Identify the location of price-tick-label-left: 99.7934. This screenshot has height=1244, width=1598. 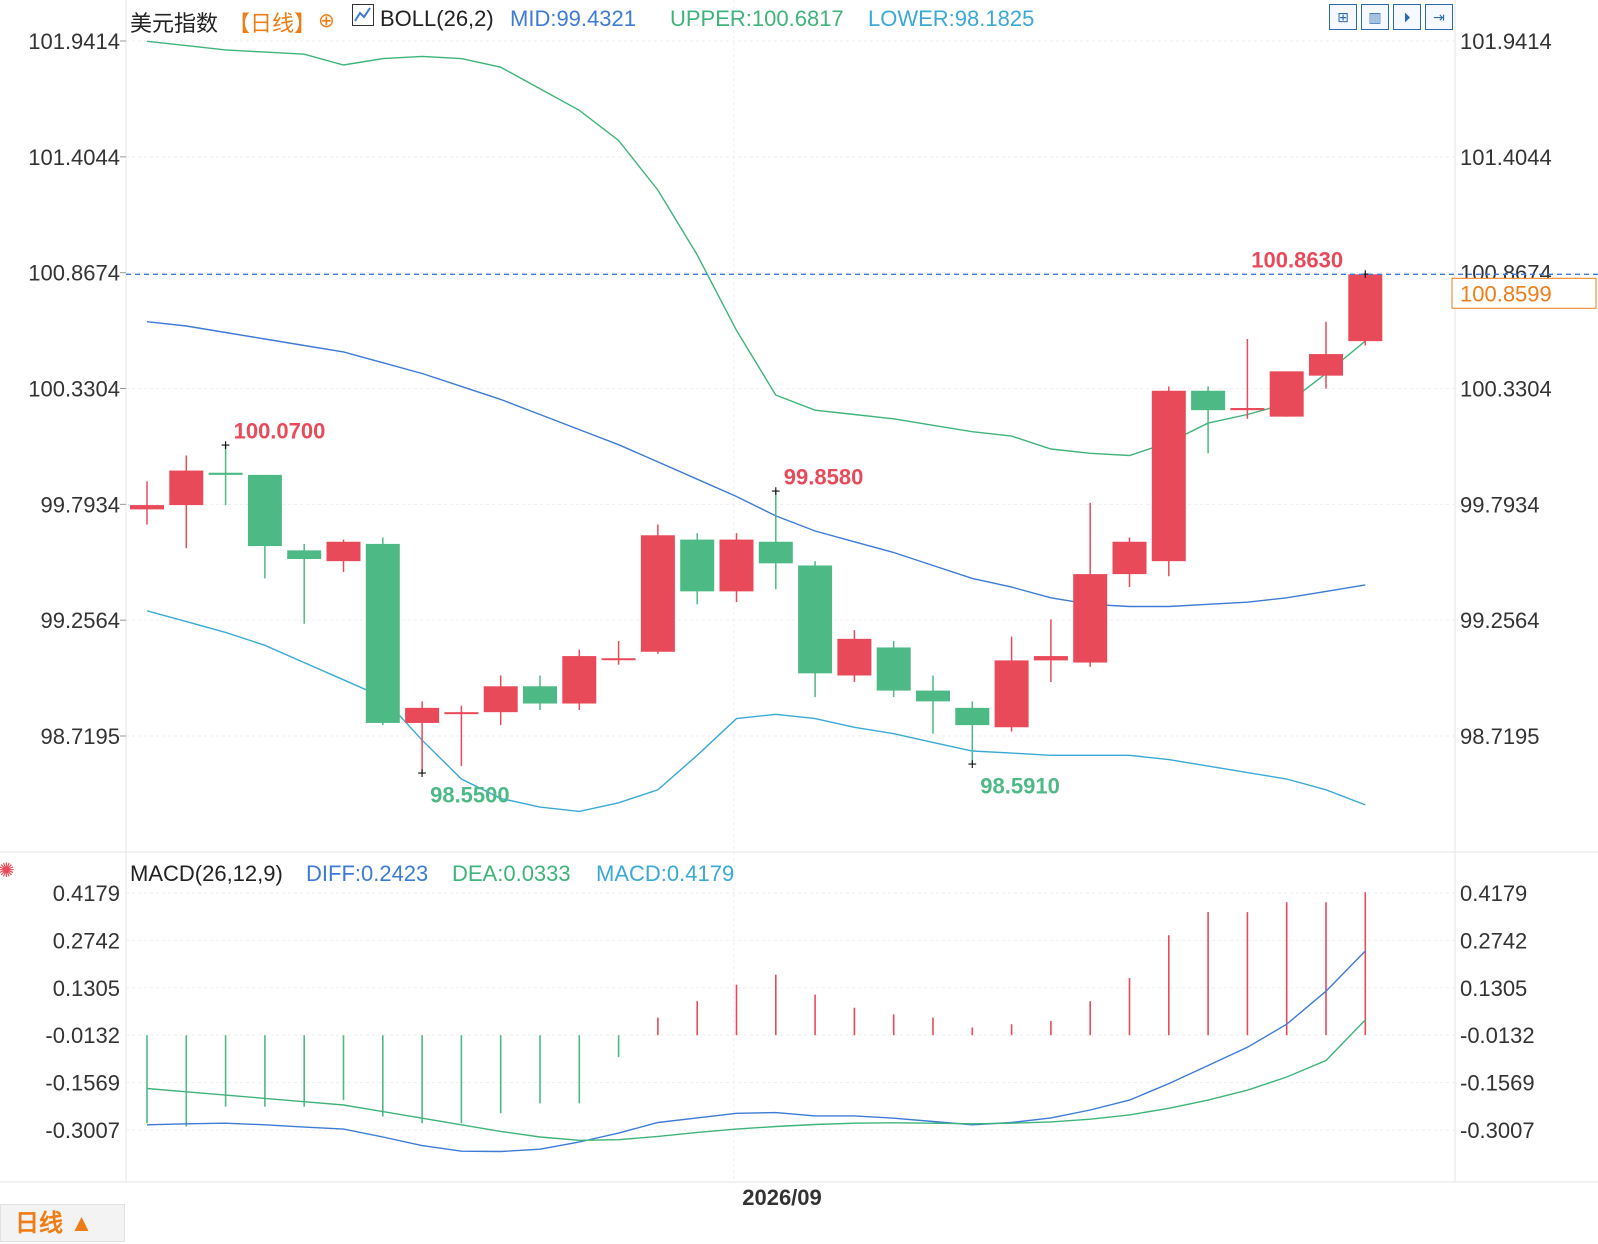
(80, 504).